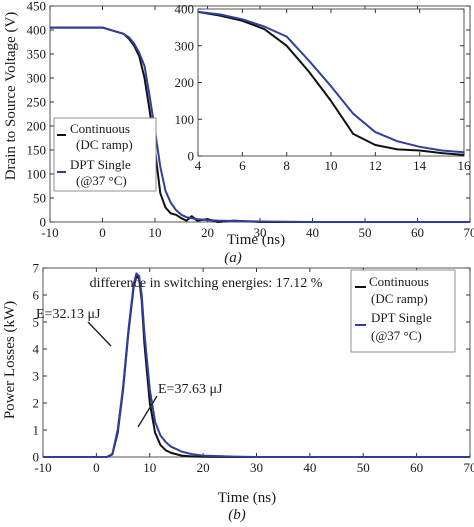 Image resolution: width=474 pixels, height=527 pixels. Describe the element at coordinates (43, 222) in the screenshot. I see `chart-a-ytick-label: 0` at that location.